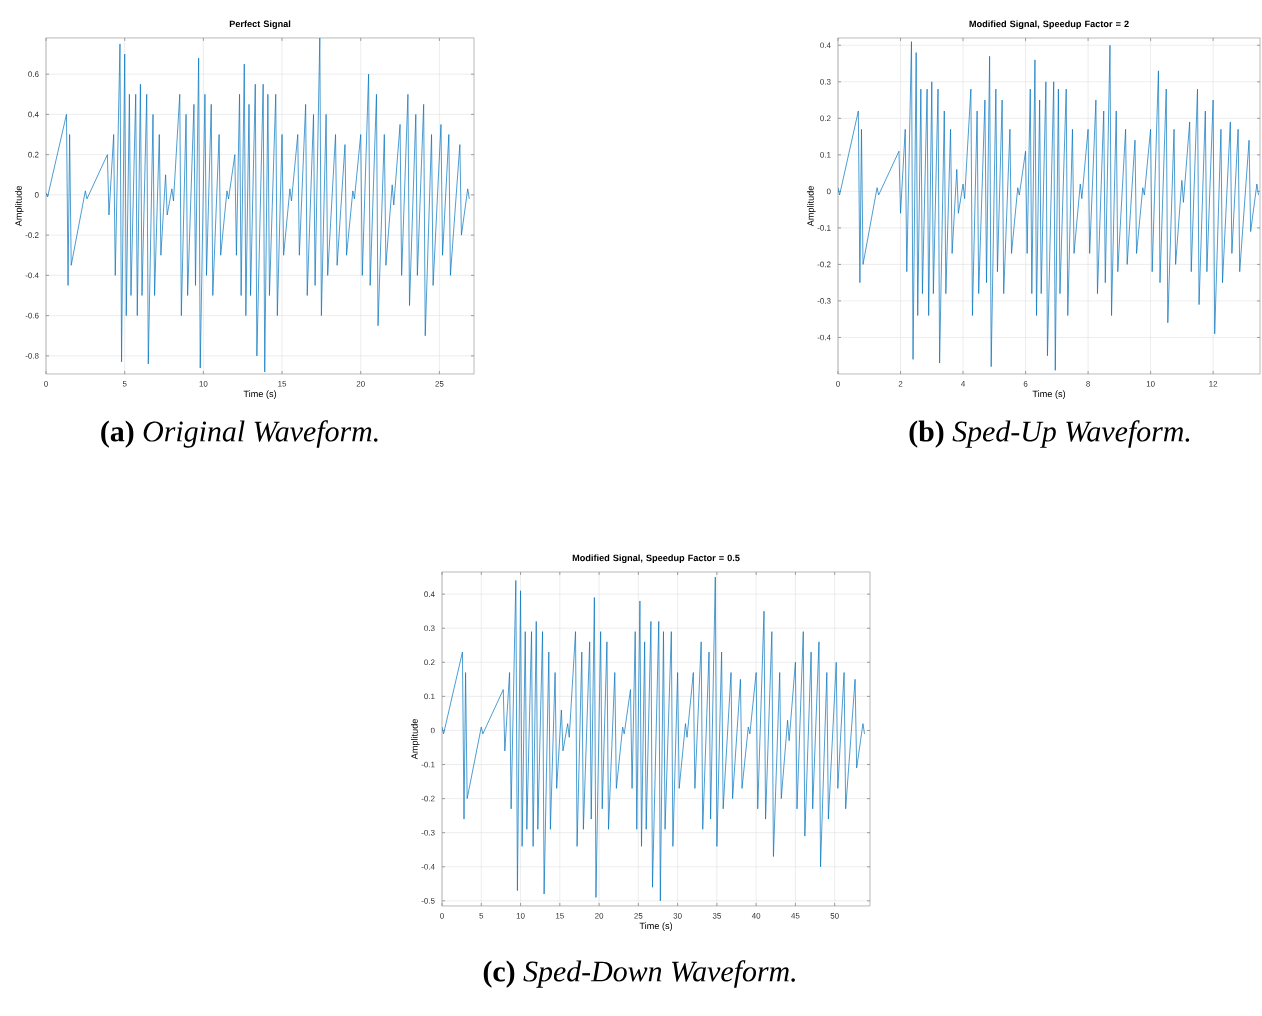  What do you see at coordinates (639, 974) in the screenshot?
I see `text: (c) Sped-Down Waveform.` at bounding box center [639, 974].